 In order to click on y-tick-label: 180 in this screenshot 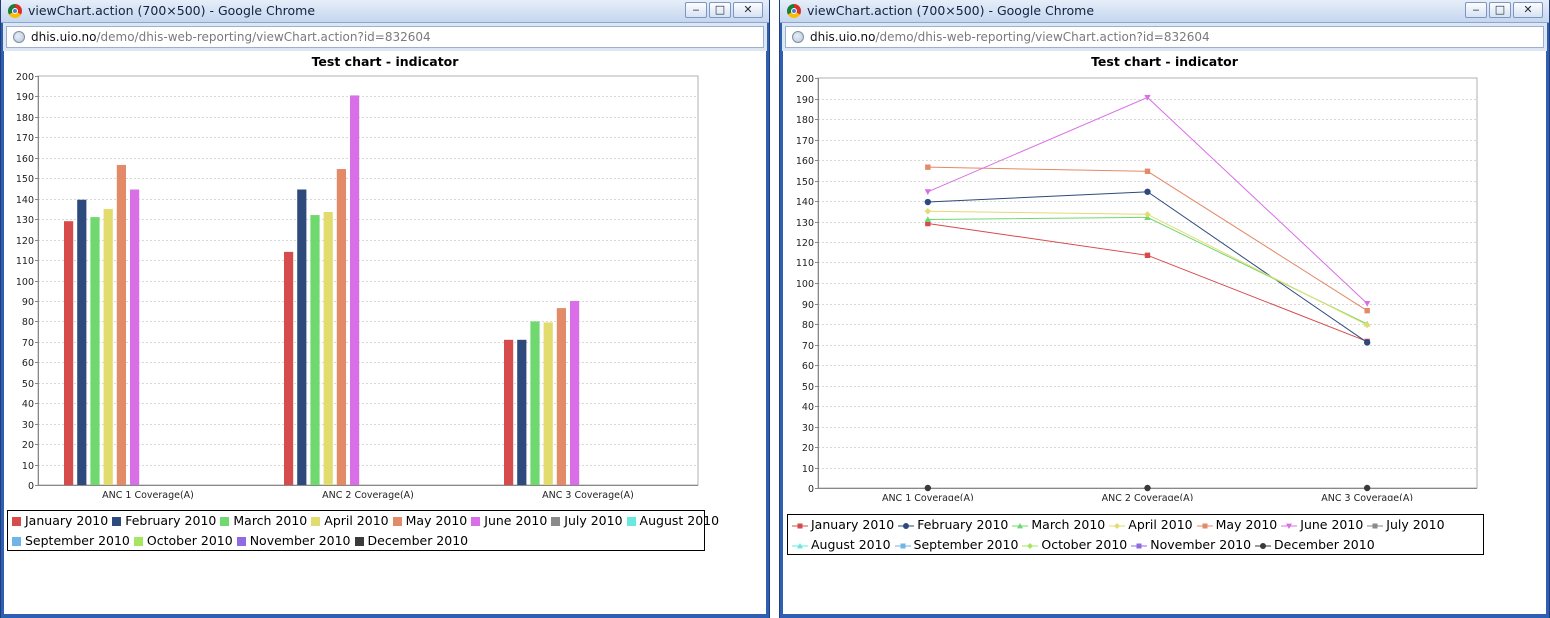, I will do `click(25, 118)`.